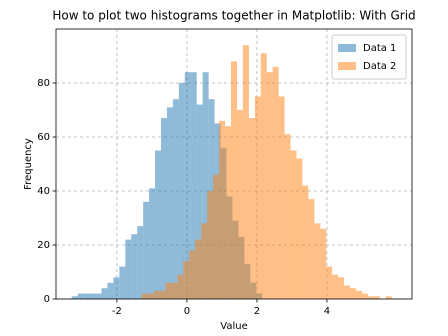 Image resolution: width=448 pixels, height=336 pixels. What do you see at coordinates (47, 299) in the screenshot?
I see `y-tick-label: 0` at bounding box center [47, 299].